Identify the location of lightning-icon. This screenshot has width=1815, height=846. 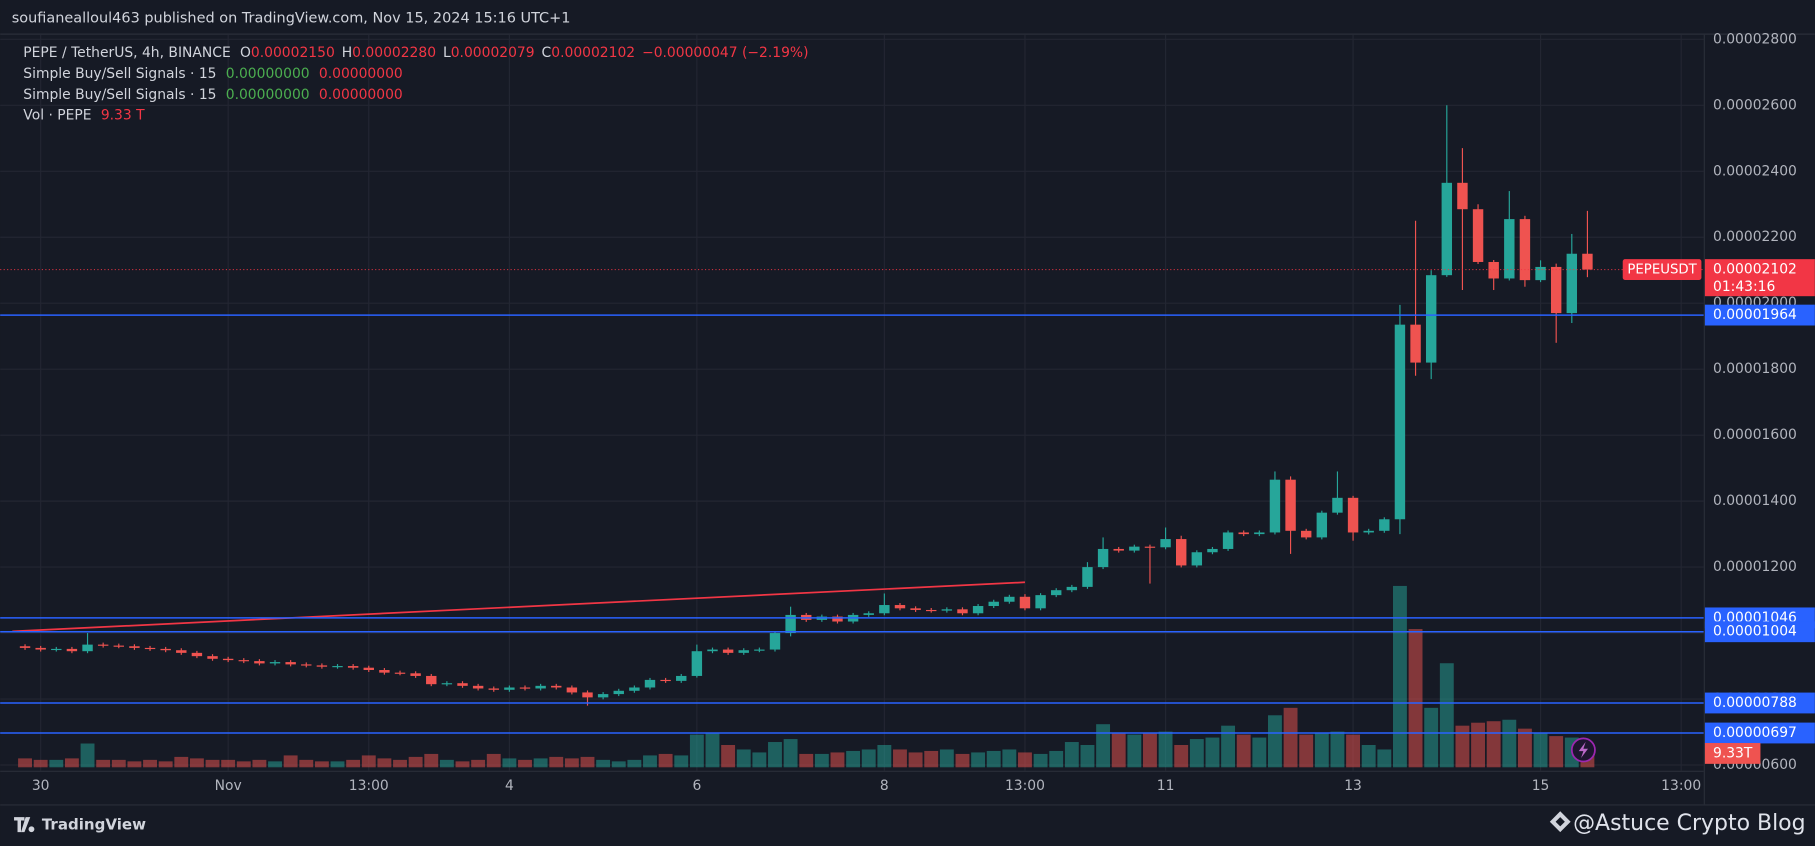
(1583, 750).